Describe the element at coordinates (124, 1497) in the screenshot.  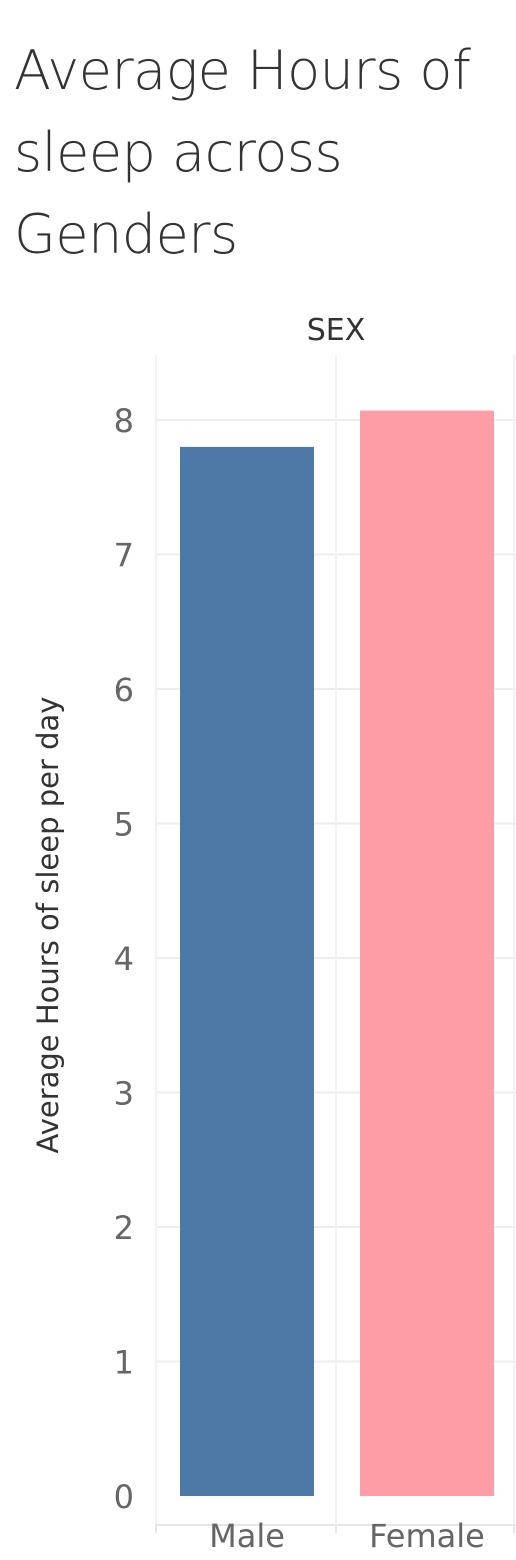
I see `y-tick-label: 0` at that location.